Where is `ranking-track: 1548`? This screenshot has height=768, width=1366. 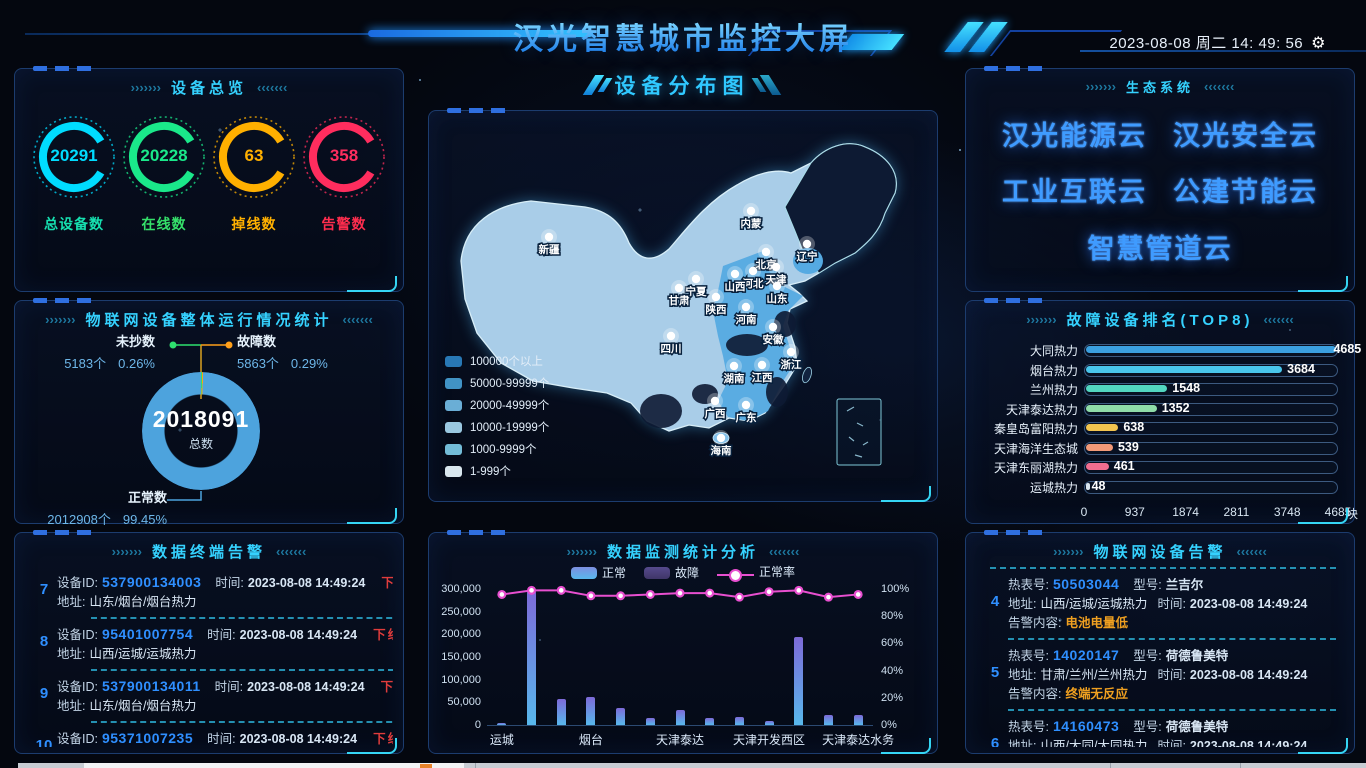
ranking-track: 1548 is located at coordinates (1211, 389).